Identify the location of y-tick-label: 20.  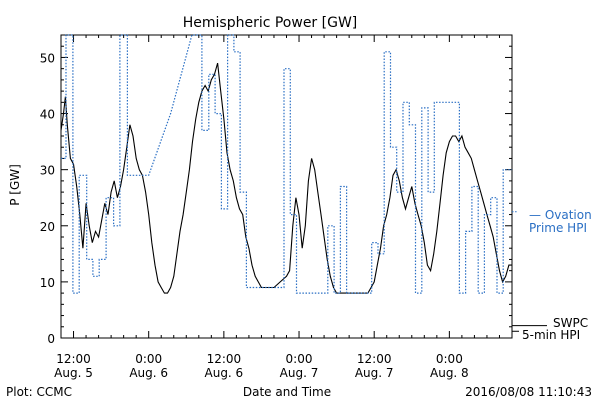
(47, 227).